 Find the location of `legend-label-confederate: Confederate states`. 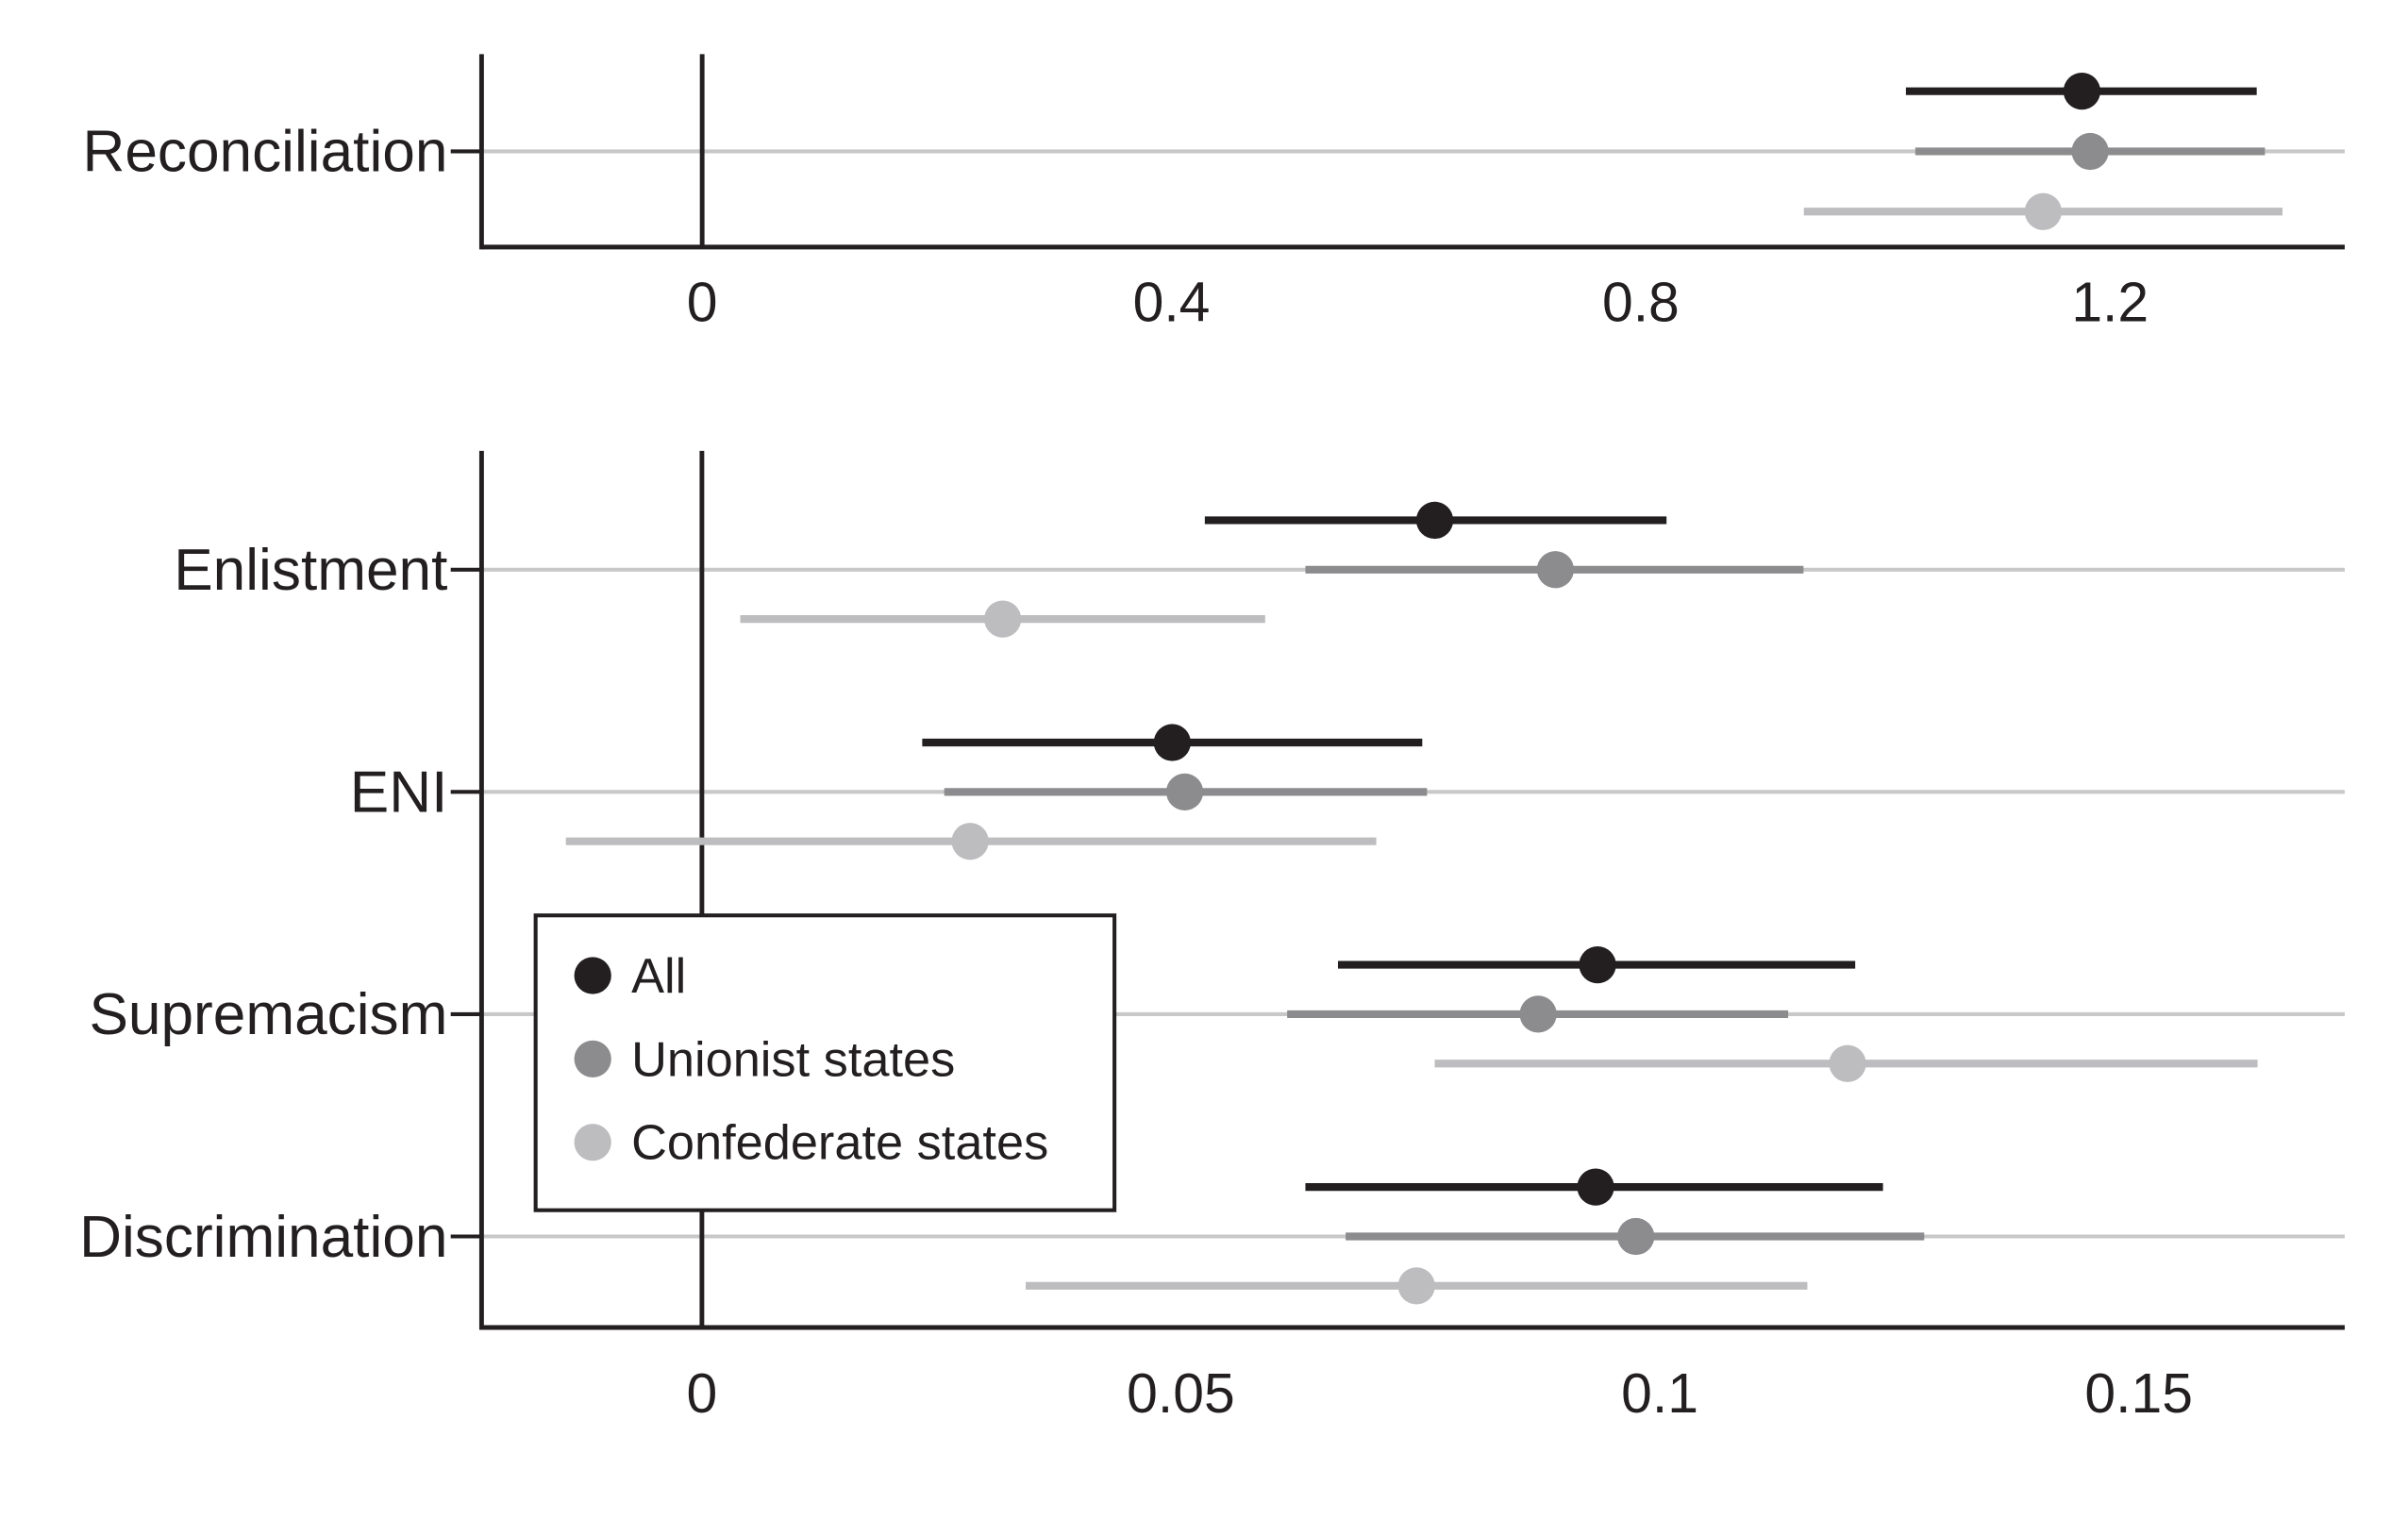

legend-label-confederate: Confederate states is located at coordinates (839, 1143).